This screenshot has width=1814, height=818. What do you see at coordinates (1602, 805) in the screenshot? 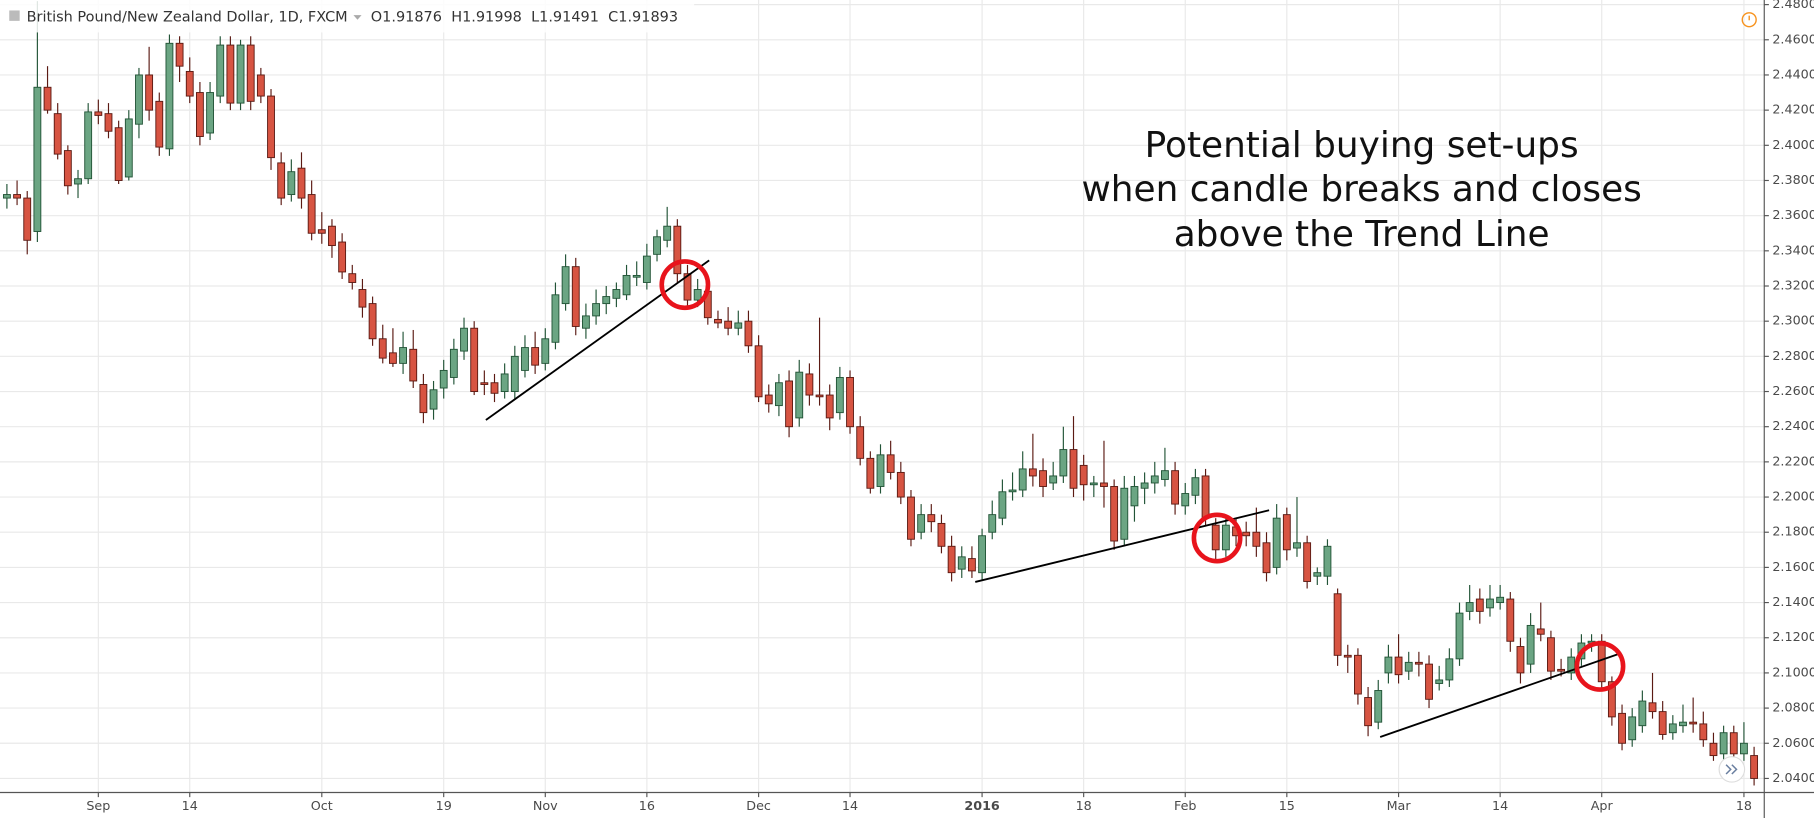
I see `x-tick-label: Apr` at bounding box center [1602, 805].